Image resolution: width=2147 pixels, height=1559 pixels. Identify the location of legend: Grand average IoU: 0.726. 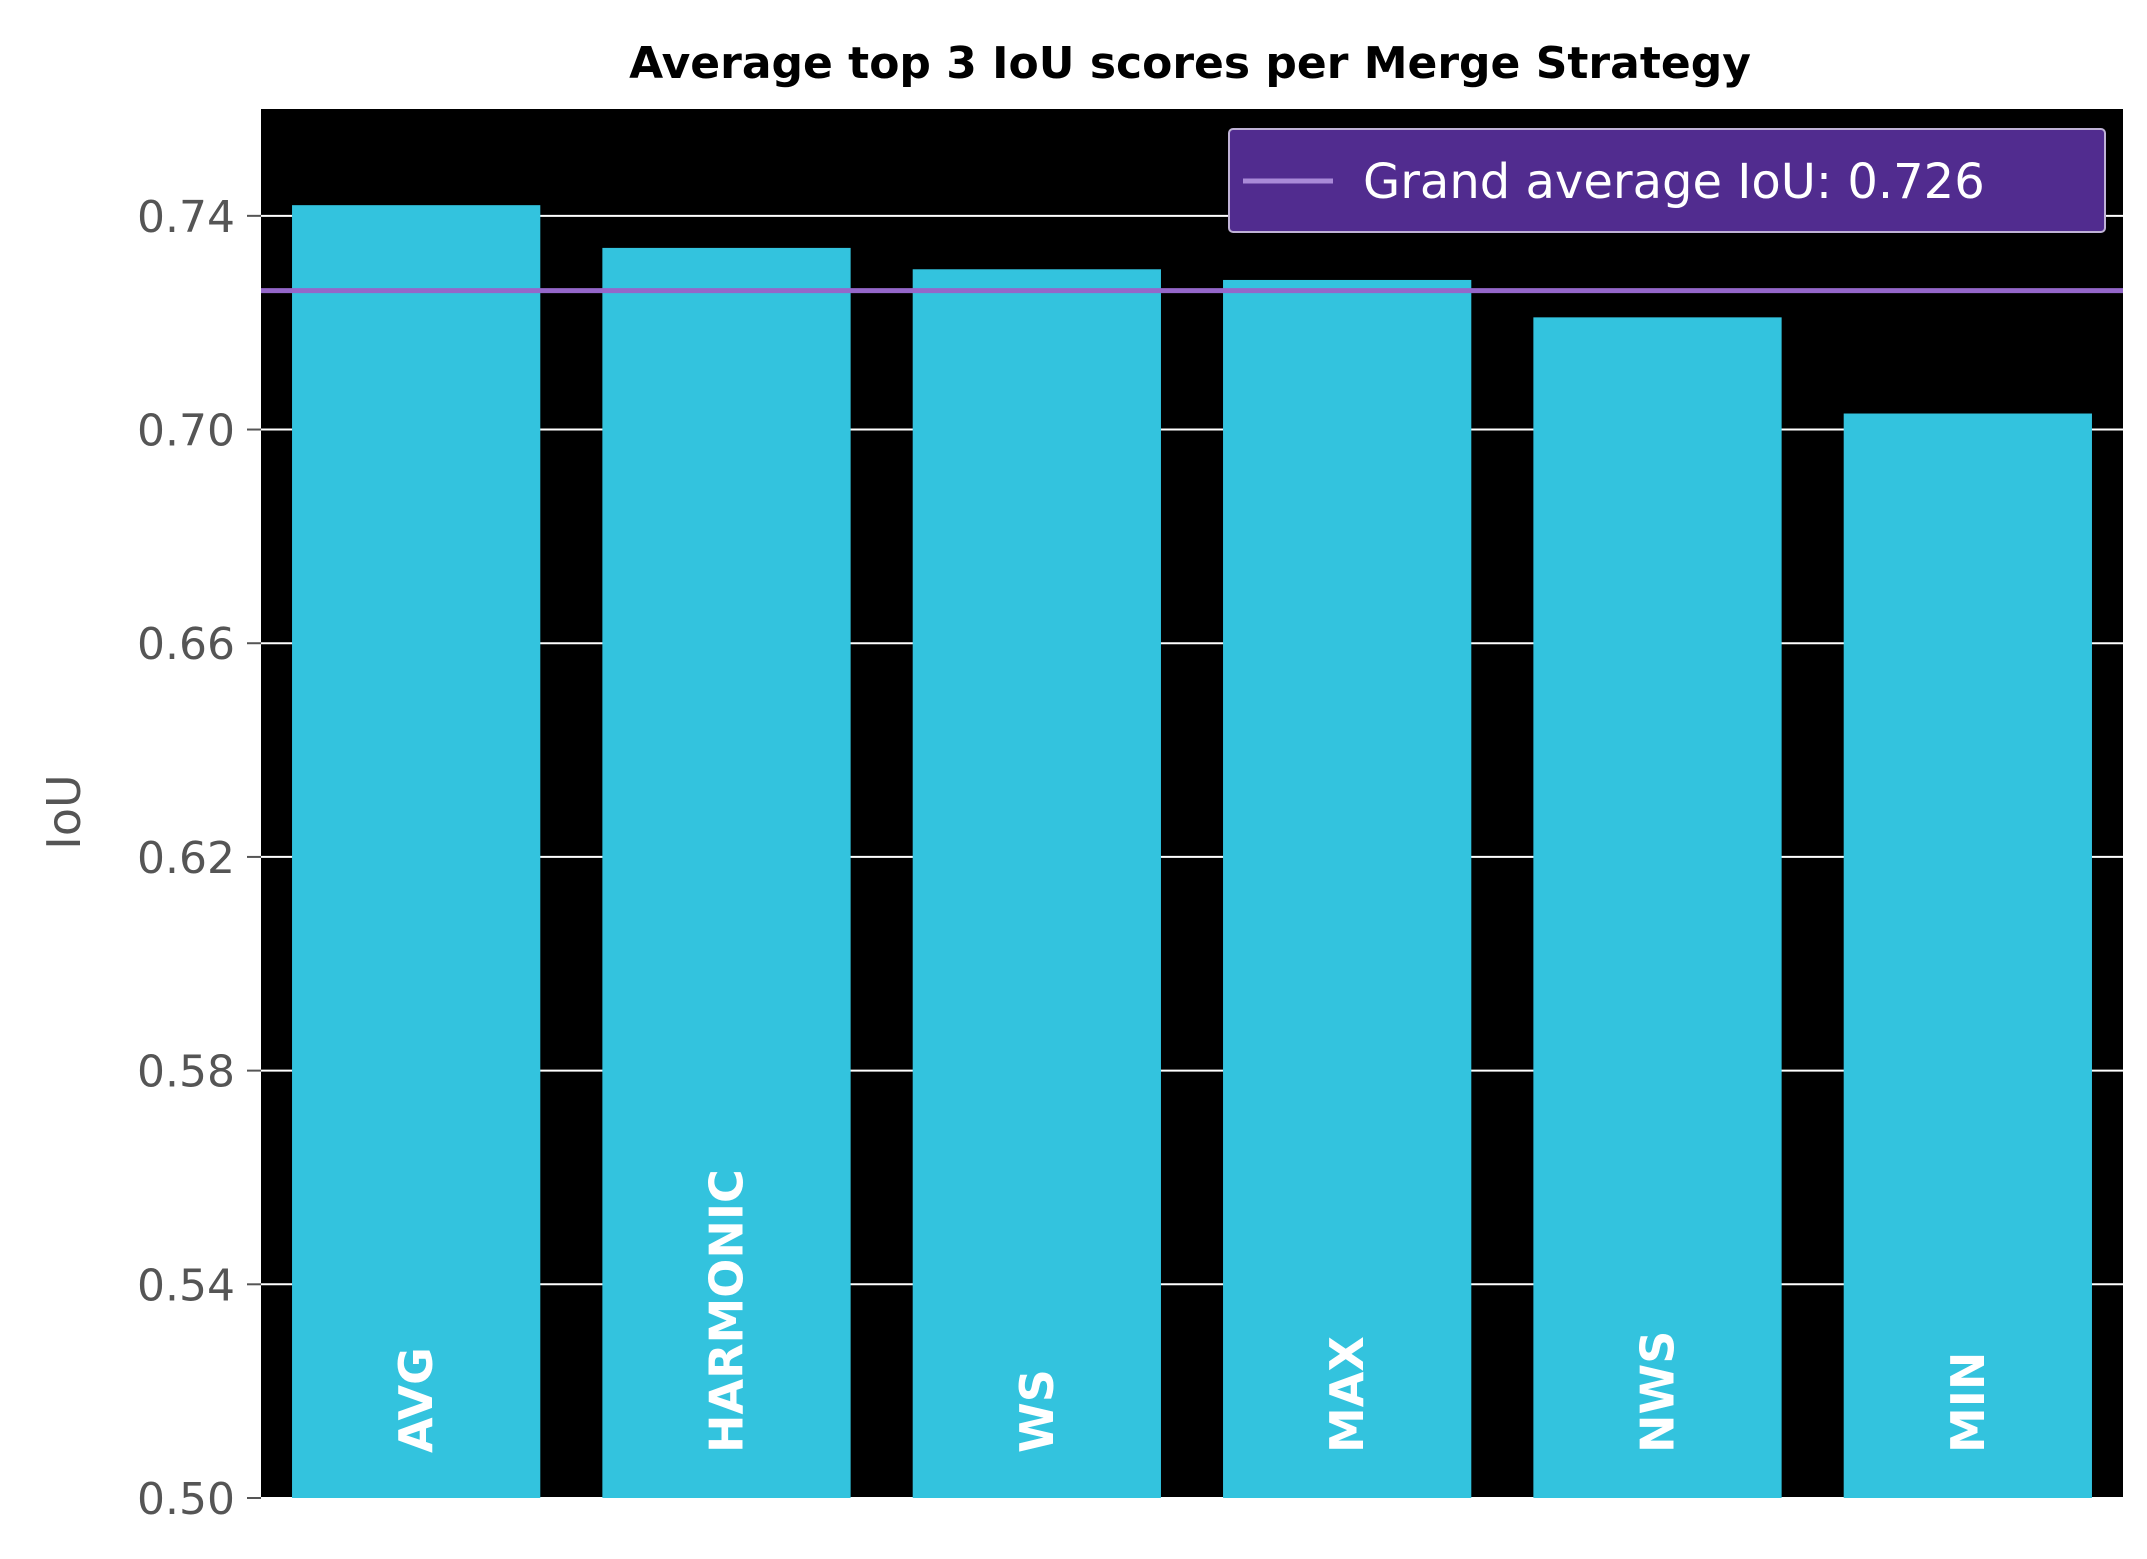
(1667, 180).